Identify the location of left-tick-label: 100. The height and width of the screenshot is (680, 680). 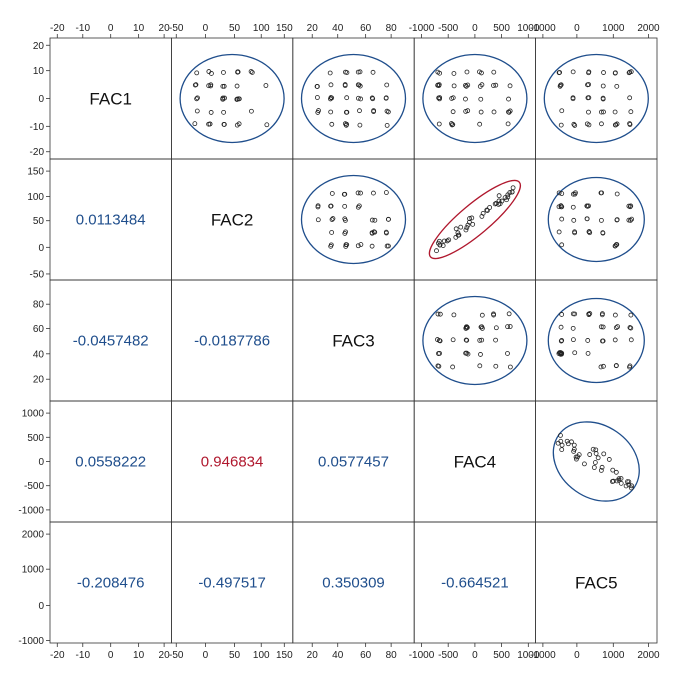
(35, 197).